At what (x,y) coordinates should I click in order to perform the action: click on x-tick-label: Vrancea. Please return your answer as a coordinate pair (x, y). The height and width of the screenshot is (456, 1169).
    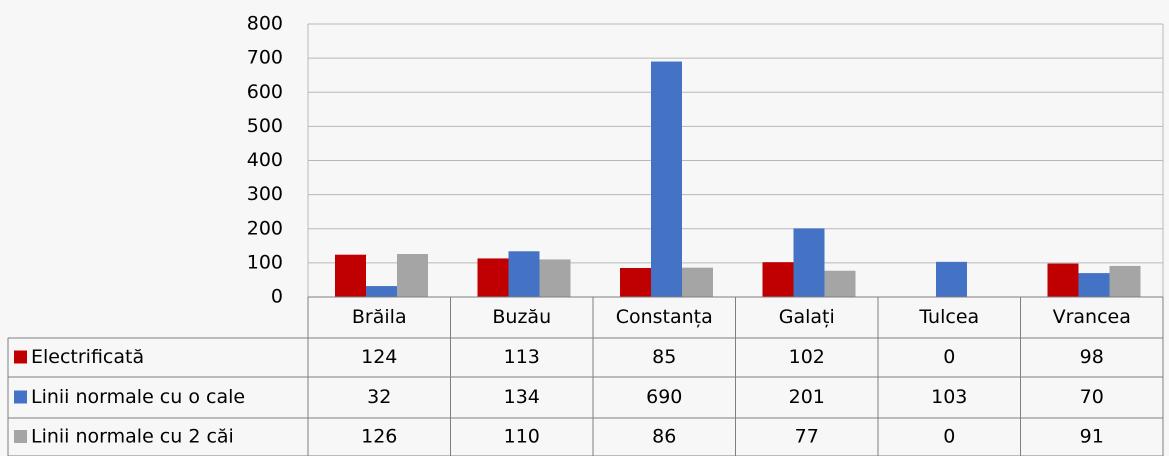
    Looking at the image, I should click on (1092, 317).